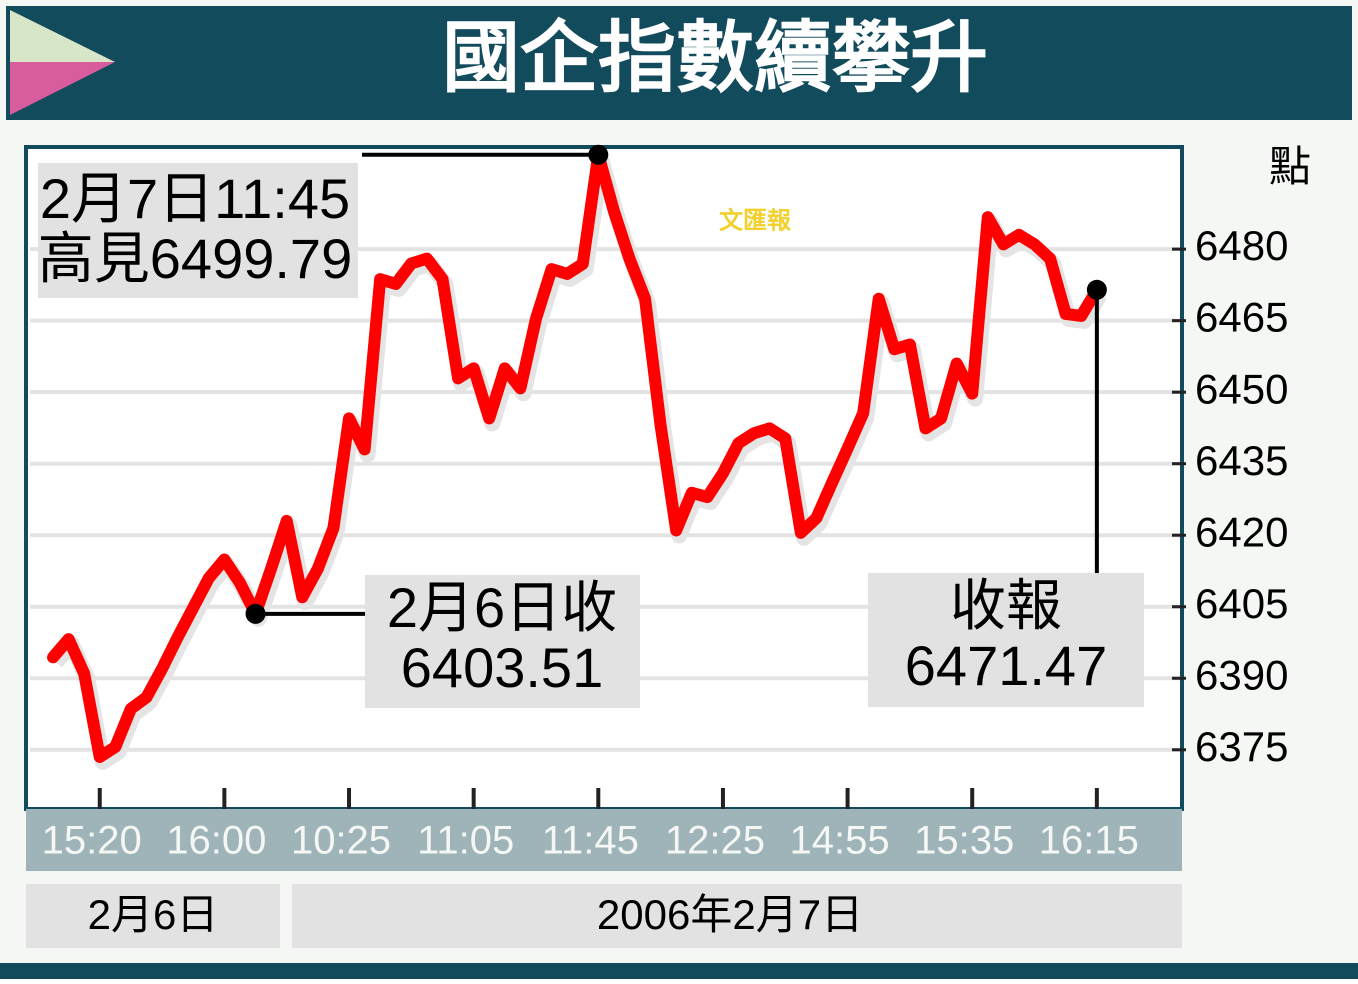  What do you see at coordinates (465, 841) in the screenshot?
I see `x-tick-label: 11:05` at bounding box center [465, 841].